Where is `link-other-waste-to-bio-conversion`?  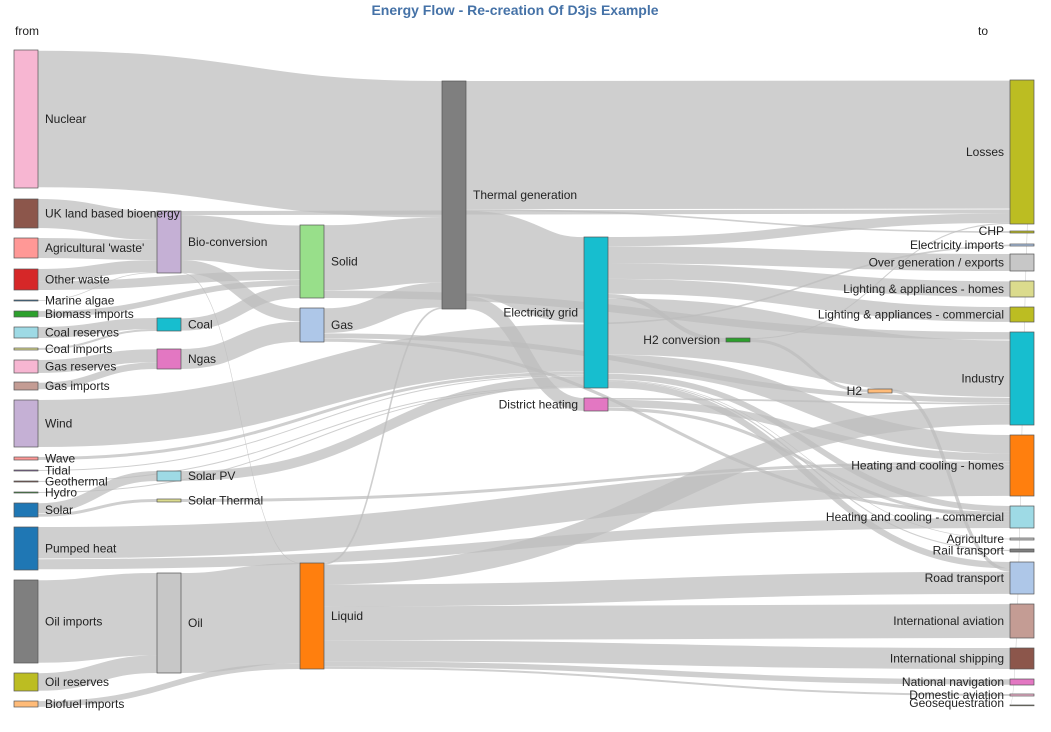
link-other-waste-to-bio-conversion is located at coordinates (97, 271).